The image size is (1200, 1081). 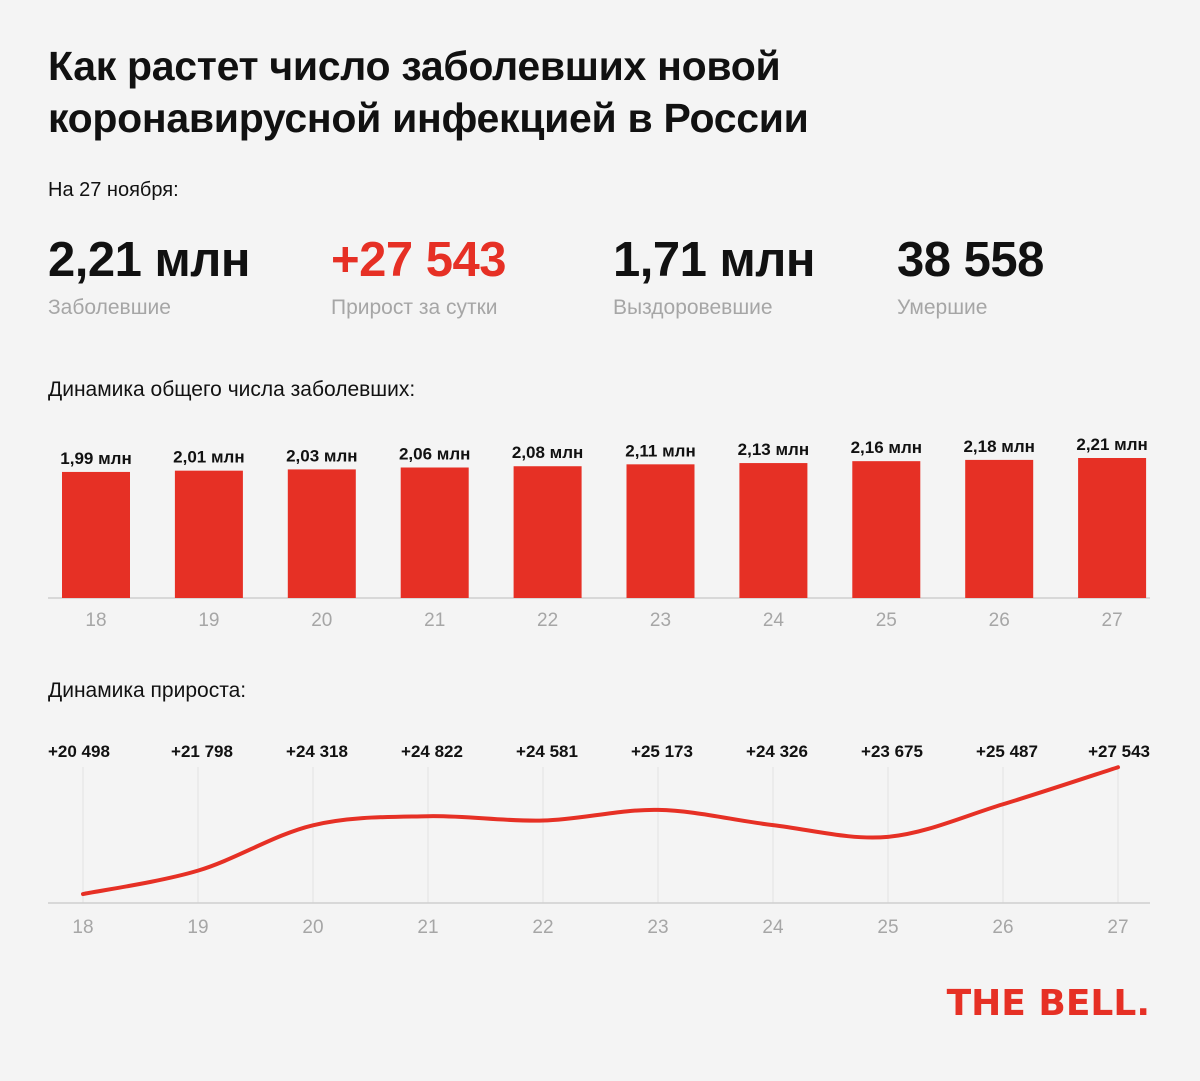 What do you see at coordinates (432, 751) in the screenshot?
I see `growth-value-label: +24 822` at bounding box center [432, 751].